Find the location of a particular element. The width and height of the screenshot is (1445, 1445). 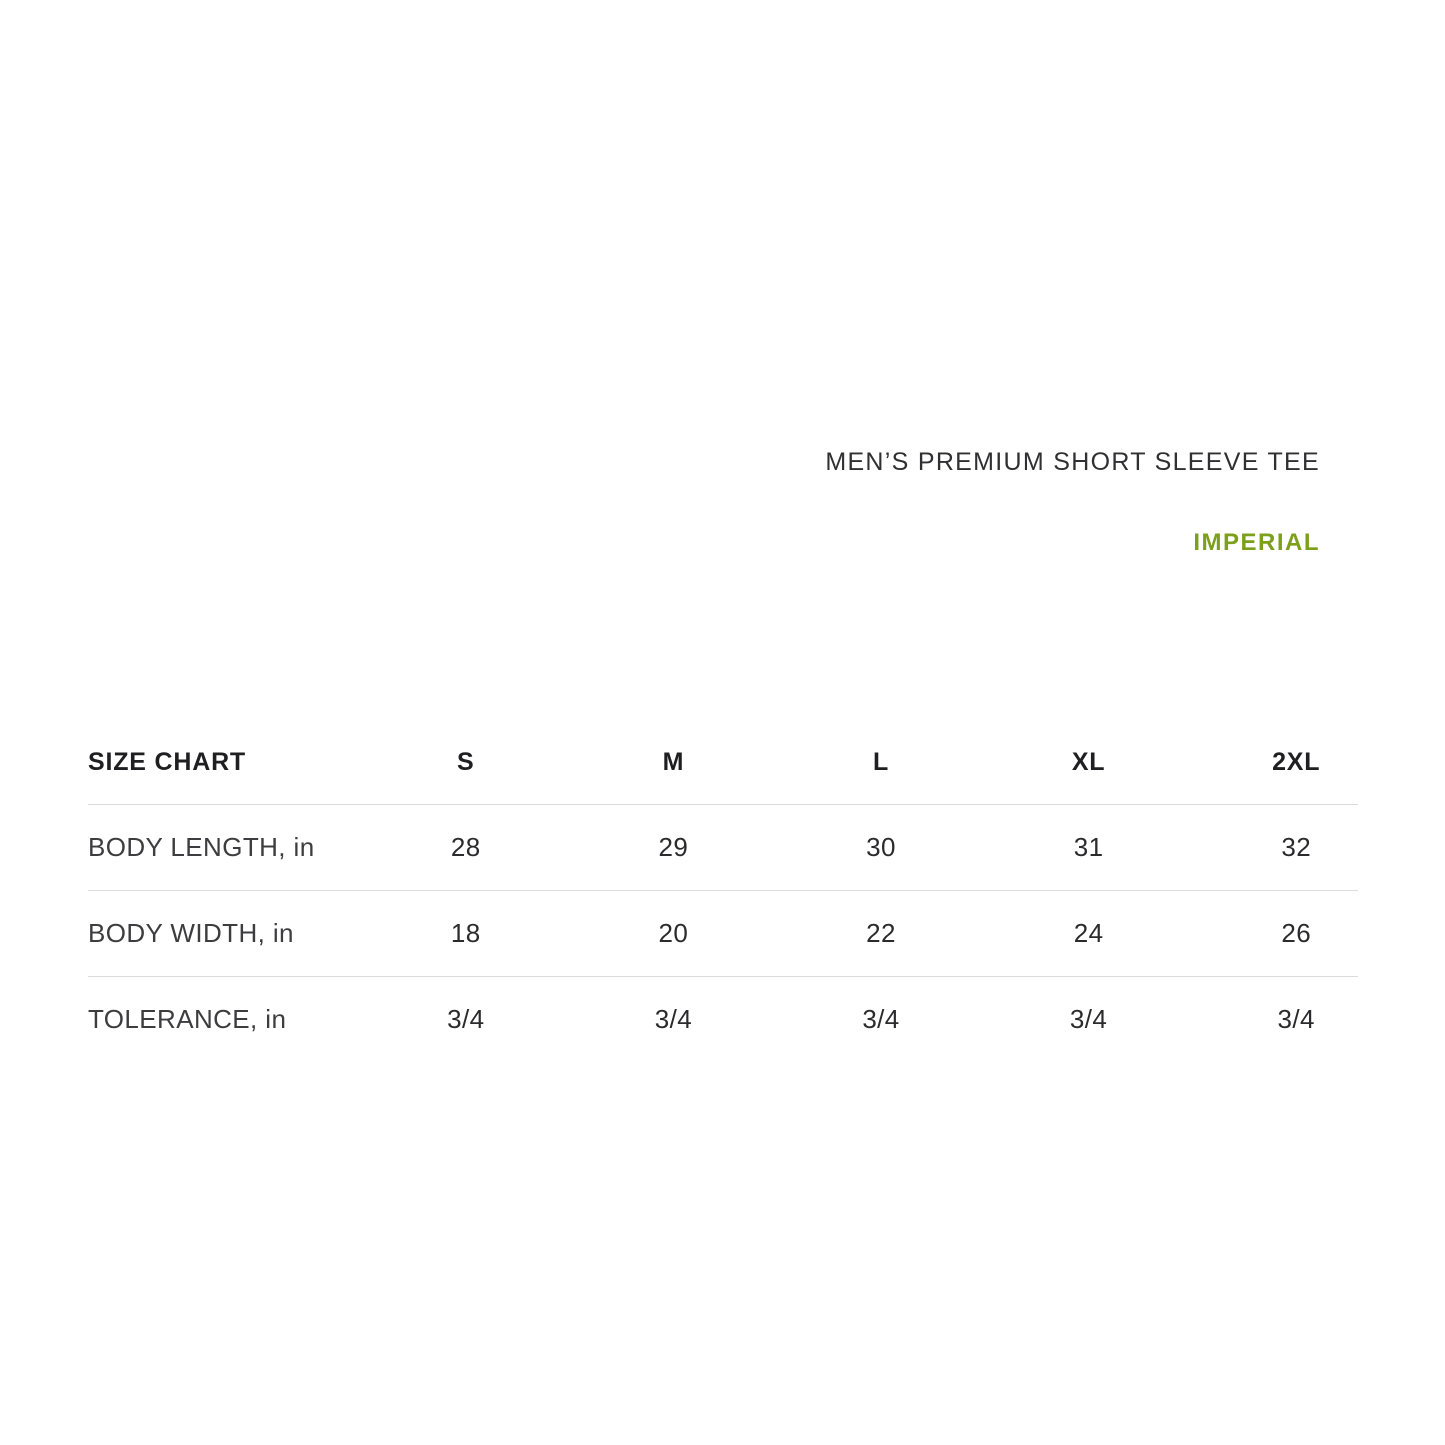

column-header-2xl: 2XL is located at coordinates (1296, 761).